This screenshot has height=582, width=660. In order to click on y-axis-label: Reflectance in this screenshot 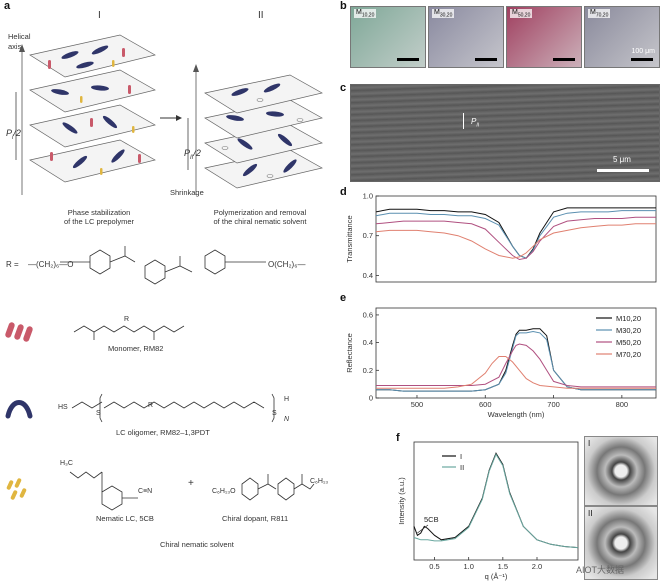, I will do `click(349, 353)`.